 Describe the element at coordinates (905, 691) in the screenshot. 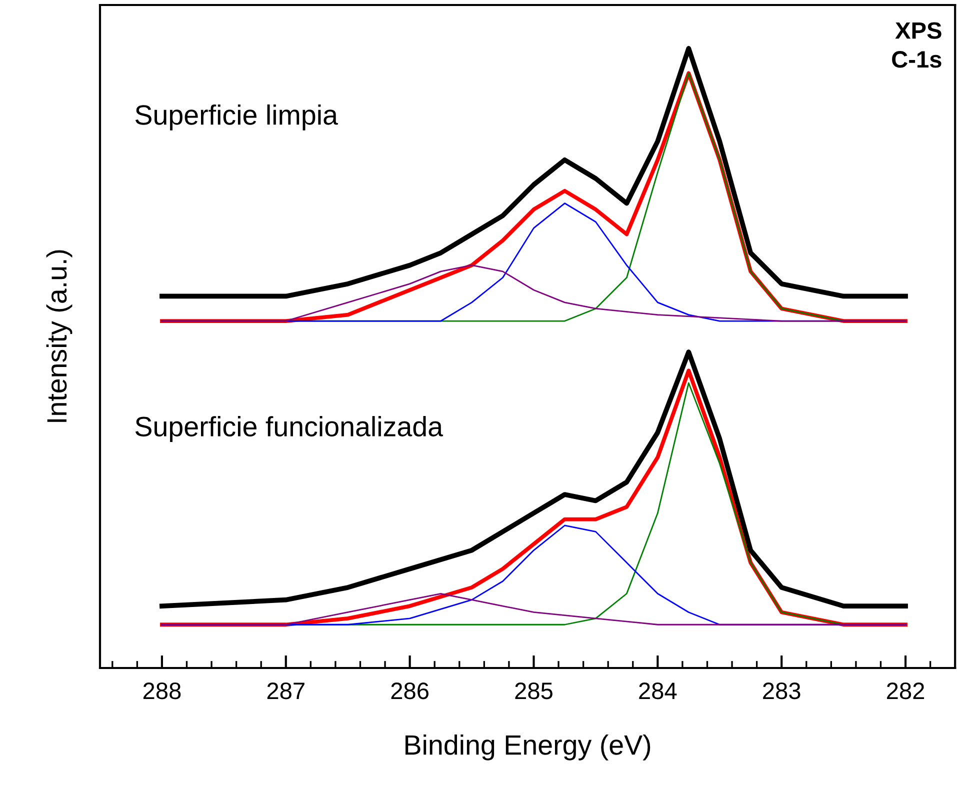

I see `x-tick-label: 282` at that location.